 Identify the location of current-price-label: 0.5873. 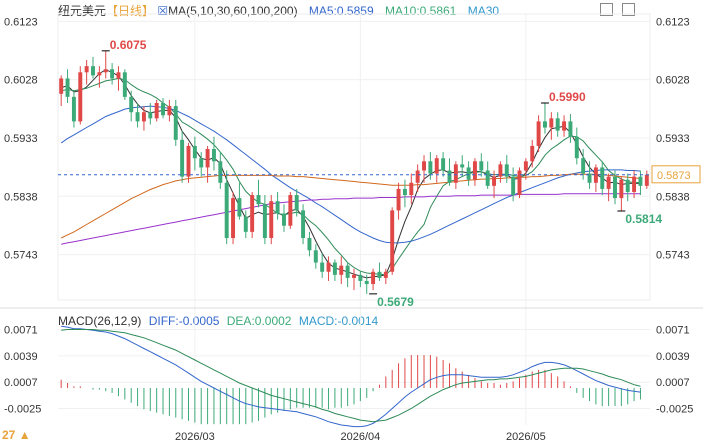
(674, 176).